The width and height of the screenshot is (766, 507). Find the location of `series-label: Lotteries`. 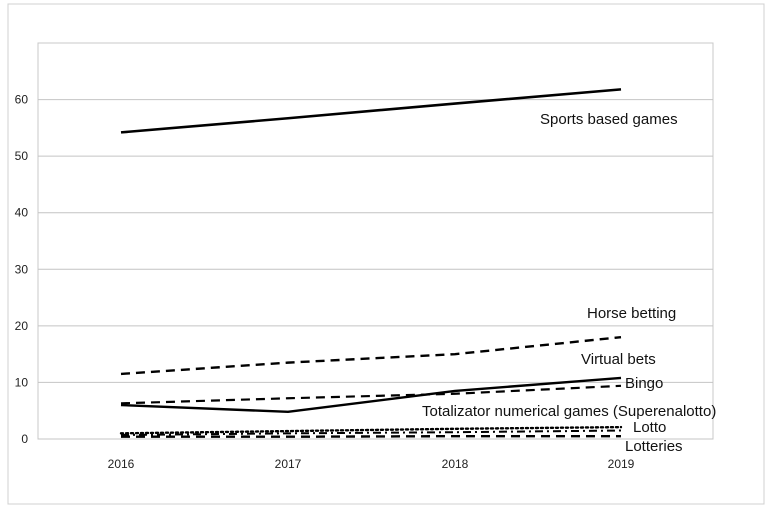

series-label: Lotteries is located at coordinates (654, 446).